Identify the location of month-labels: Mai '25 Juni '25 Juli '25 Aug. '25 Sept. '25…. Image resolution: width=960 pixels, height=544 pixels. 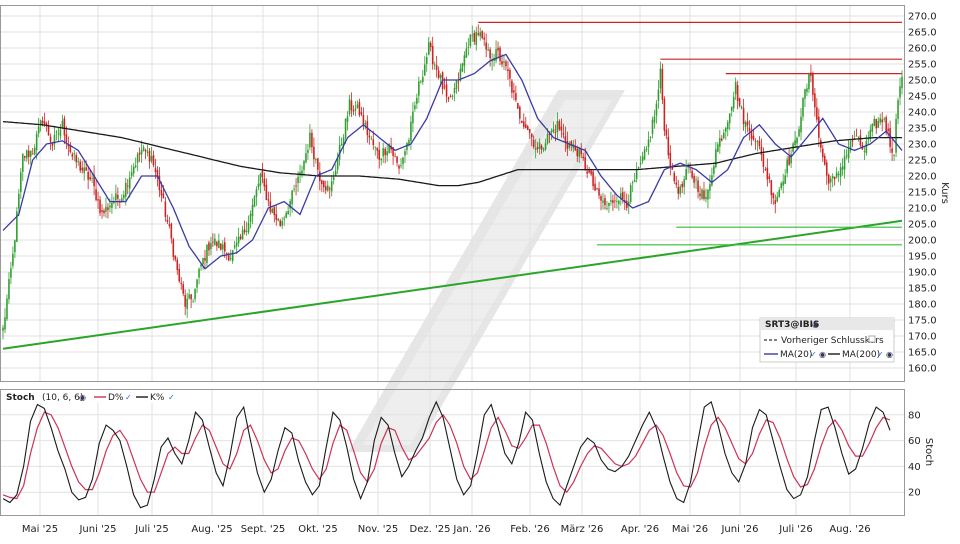
(446, 529).